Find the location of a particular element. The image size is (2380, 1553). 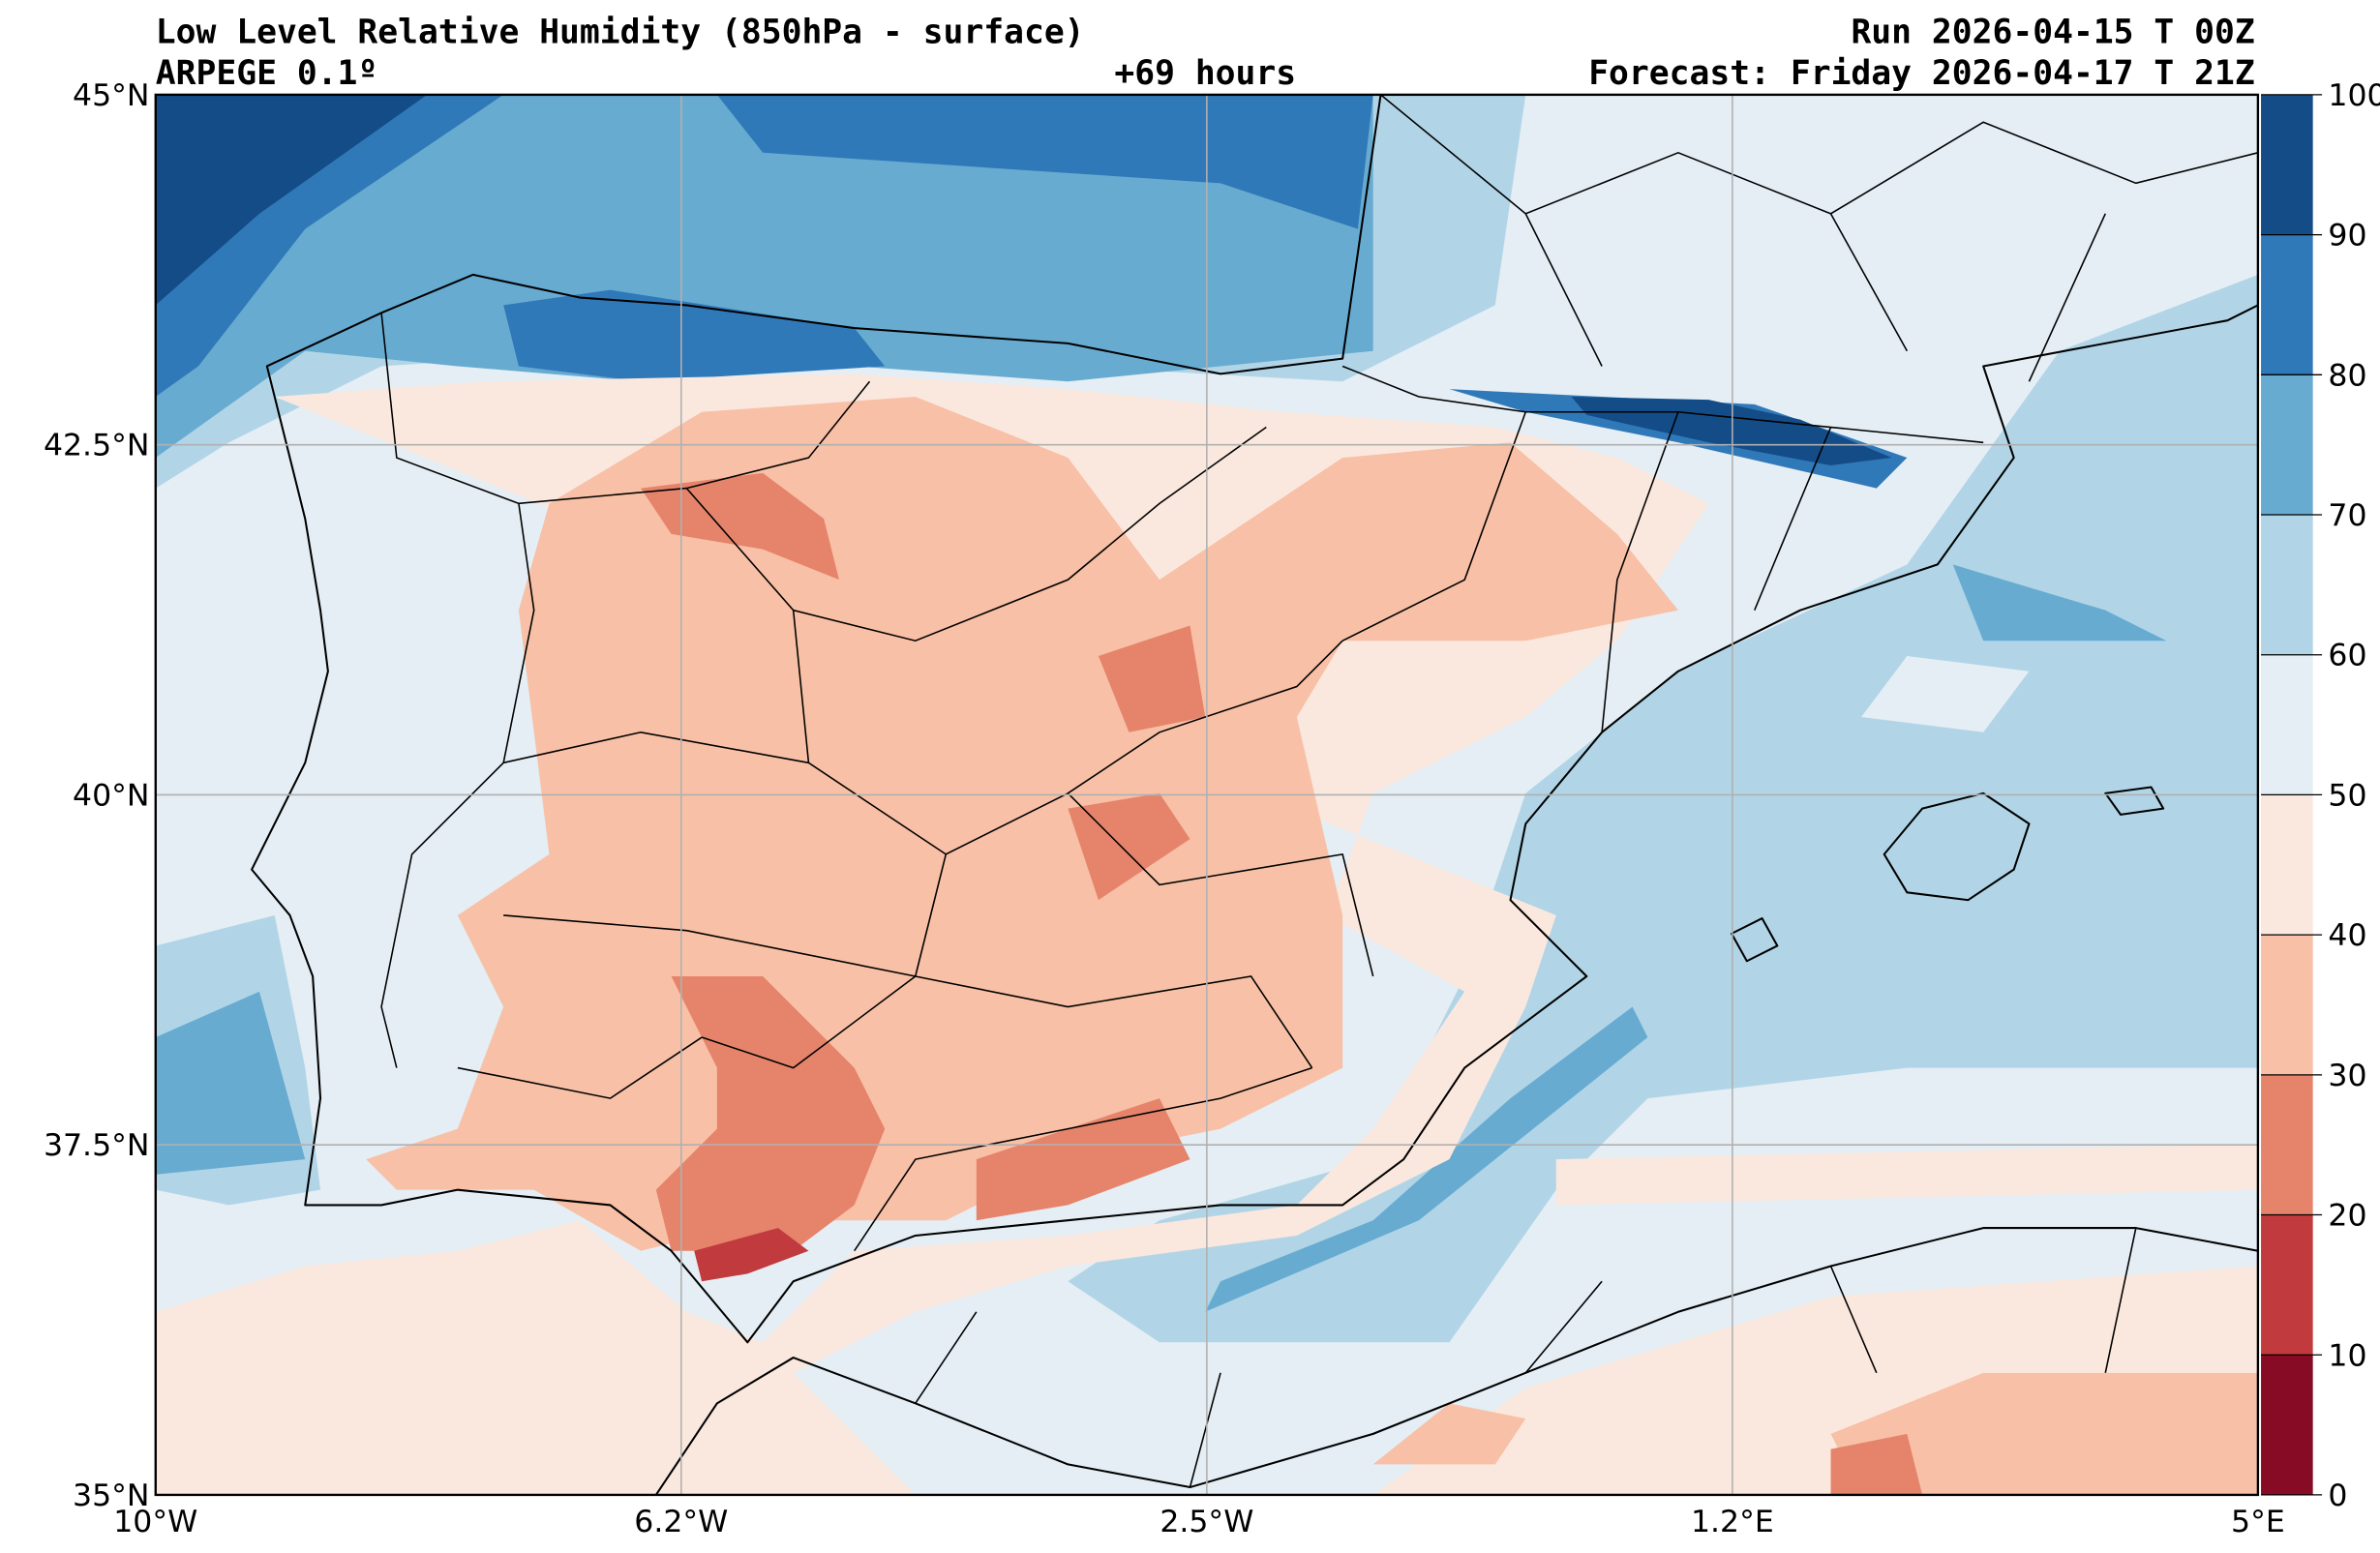

africa-coastline is located at coordinates (1456, 1361).